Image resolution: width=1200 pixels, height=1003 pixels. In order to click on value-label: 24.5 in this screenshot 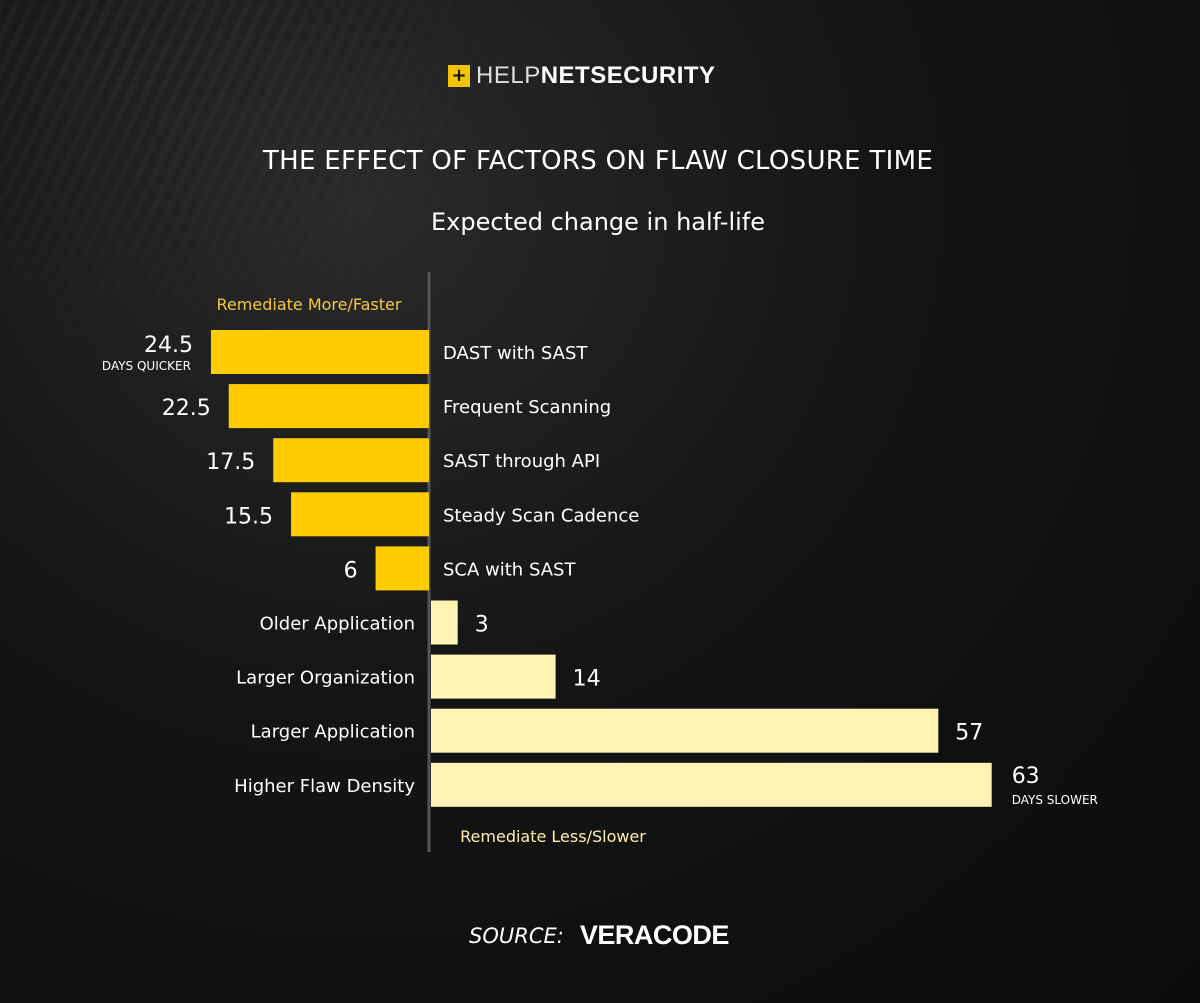, I will do `click(168, 345)`.